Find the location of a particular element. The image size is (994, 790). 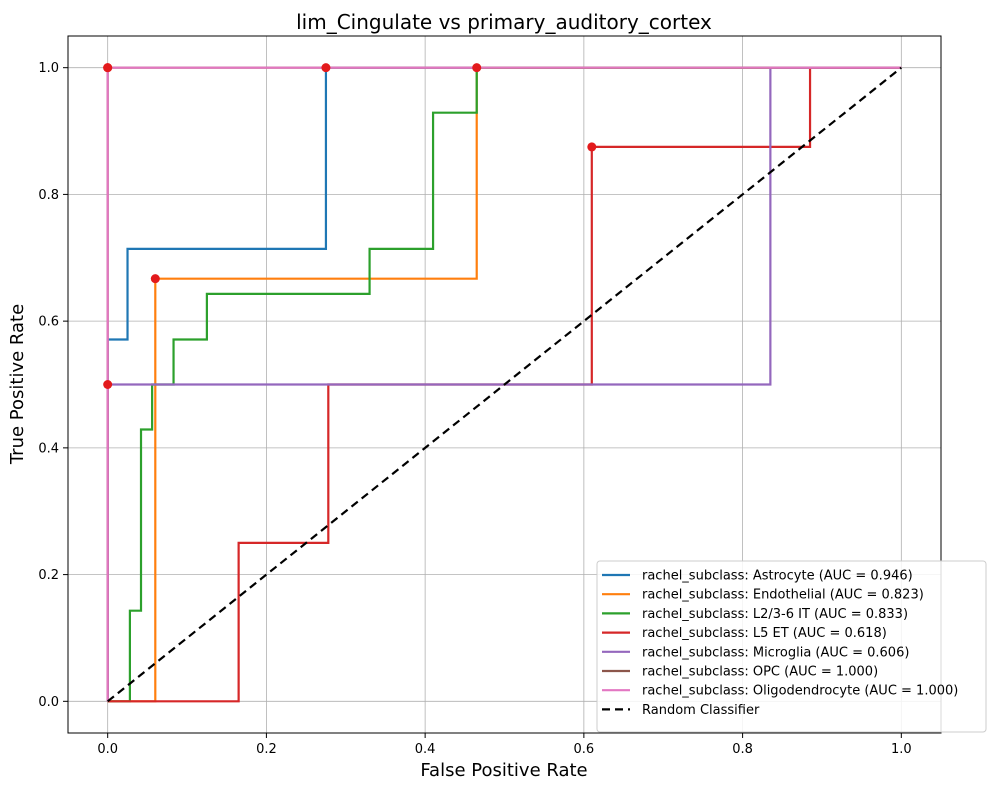

legend-entry-label: rachel_subclass: Astrocyte (AUC = 0.946) is located at coordinates (777, 576).